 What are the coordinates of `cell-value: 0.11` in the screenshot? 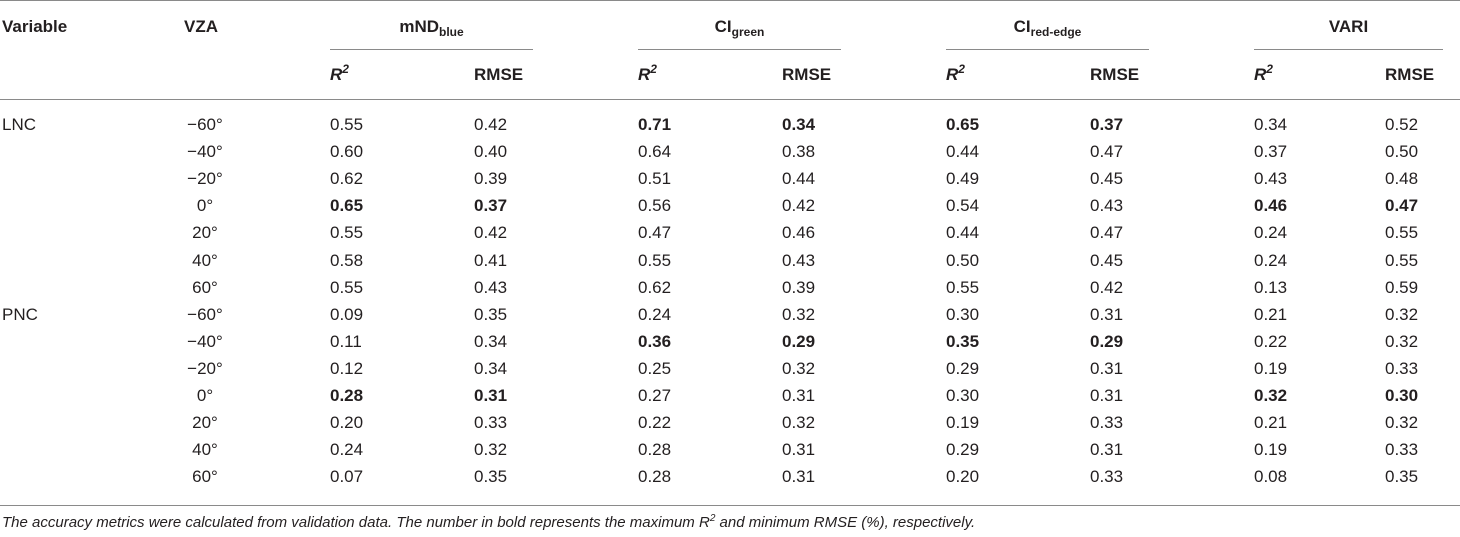 It's located at (346, 341).